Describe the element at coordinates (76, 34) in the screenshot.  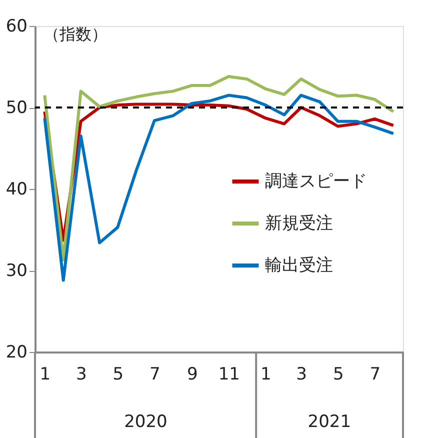
I see `y-axis-title: （指数）` at that location.